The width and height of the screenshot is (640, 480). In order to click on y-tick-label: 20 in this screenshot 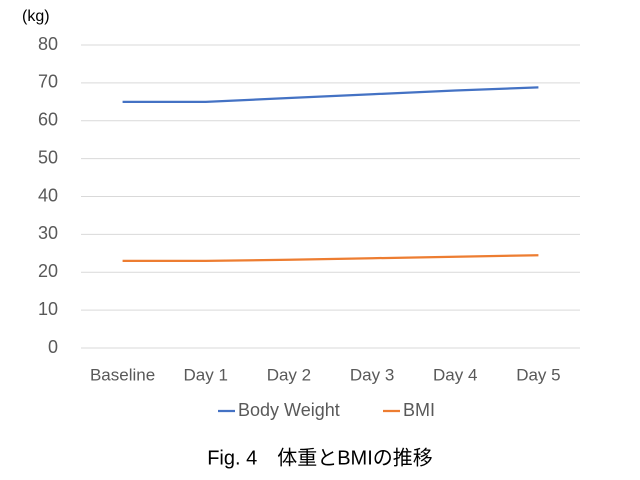, I will do `click(48, 271)`.